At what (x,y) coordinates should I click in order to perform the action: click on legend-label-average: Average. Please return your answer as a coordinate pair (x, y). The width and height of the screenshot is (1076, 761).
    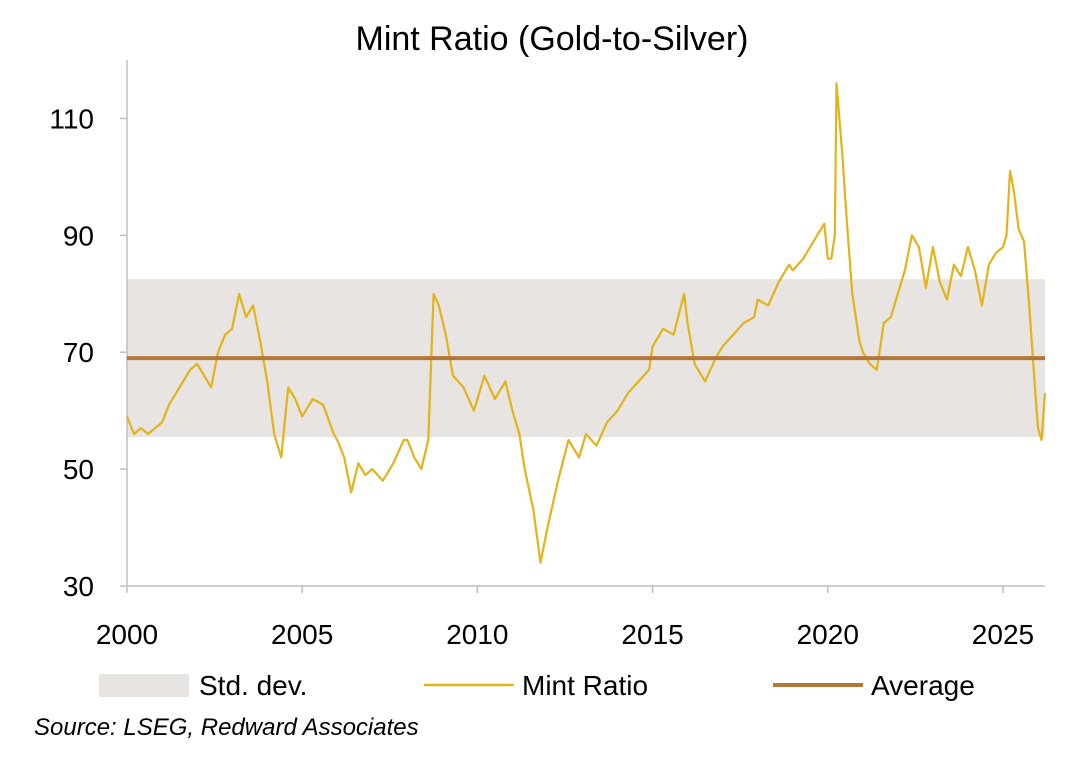
    Looking at the image, I should click on (923, 685).